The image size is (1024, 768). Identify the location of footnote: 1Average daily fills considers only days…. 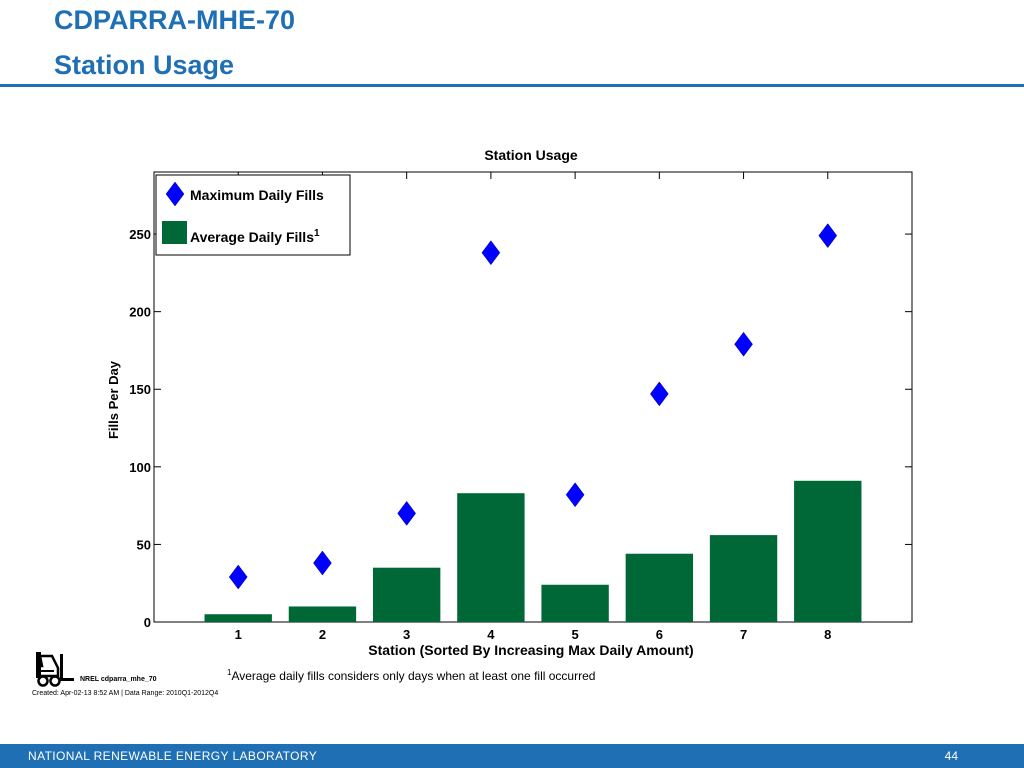
(411, 675).